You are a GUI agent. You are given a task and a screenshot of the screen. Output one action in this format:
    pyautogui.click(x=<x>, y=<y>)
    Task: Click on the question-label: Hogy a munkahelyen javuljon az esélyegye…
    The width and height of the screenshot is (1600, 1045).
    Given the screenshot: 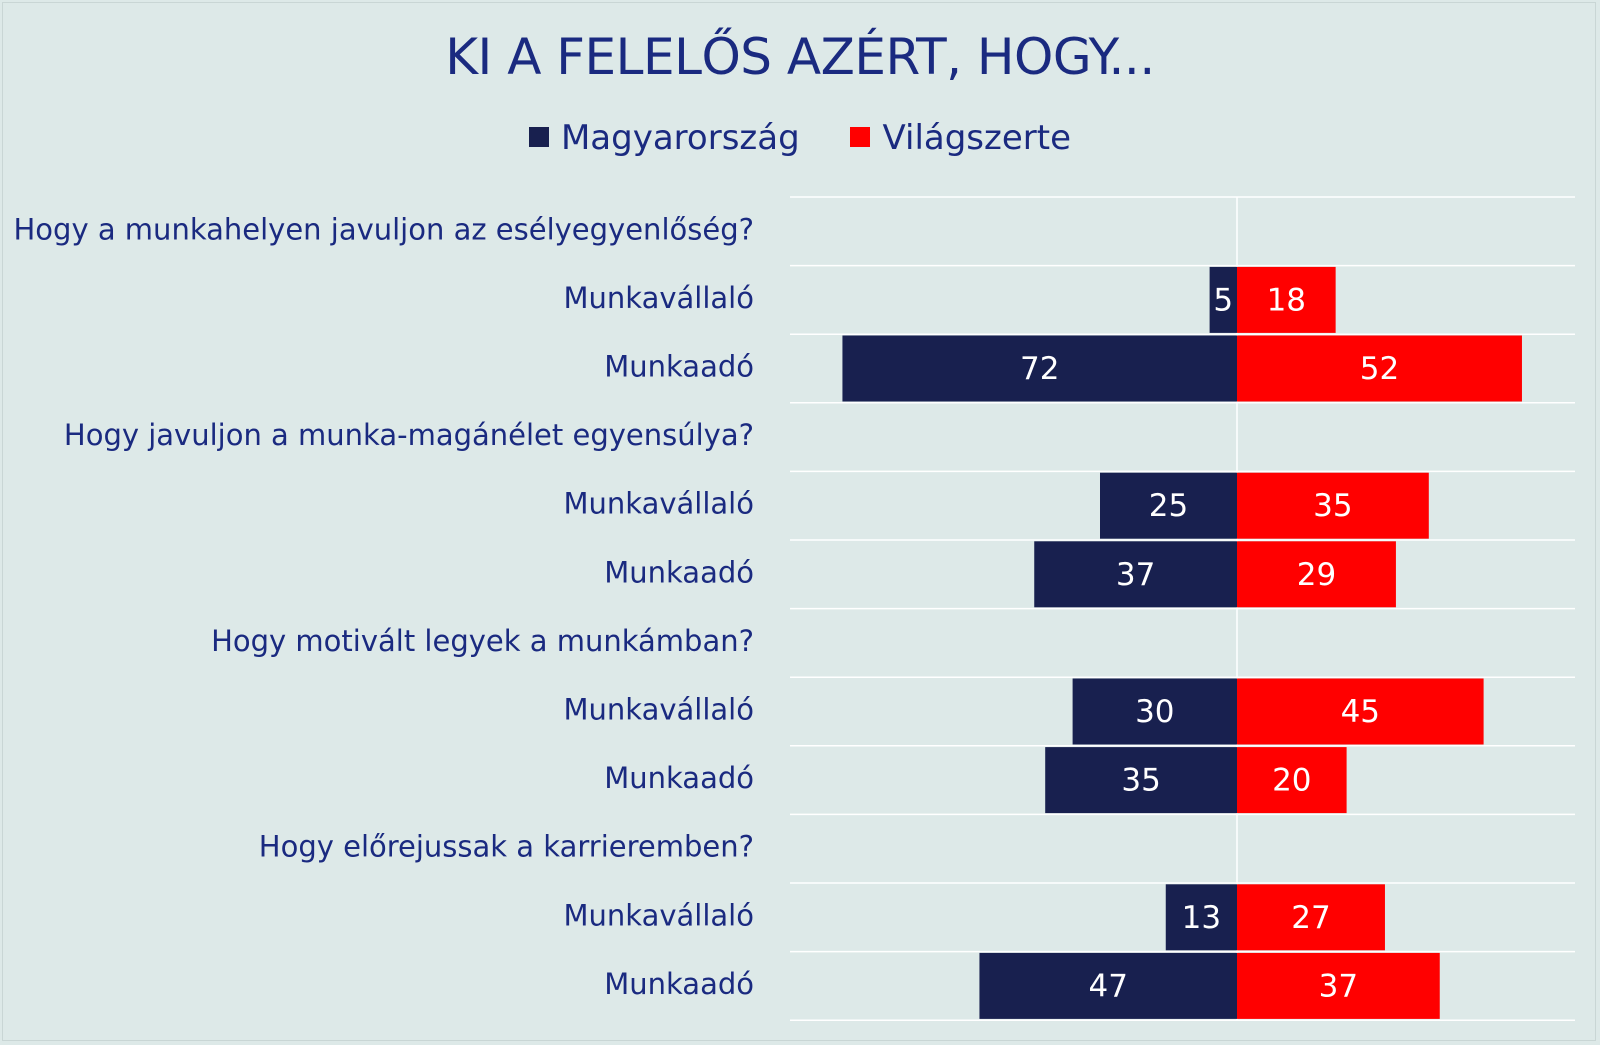 What is the action you would take?
    pyautogui.click(x=383, y=229)
    